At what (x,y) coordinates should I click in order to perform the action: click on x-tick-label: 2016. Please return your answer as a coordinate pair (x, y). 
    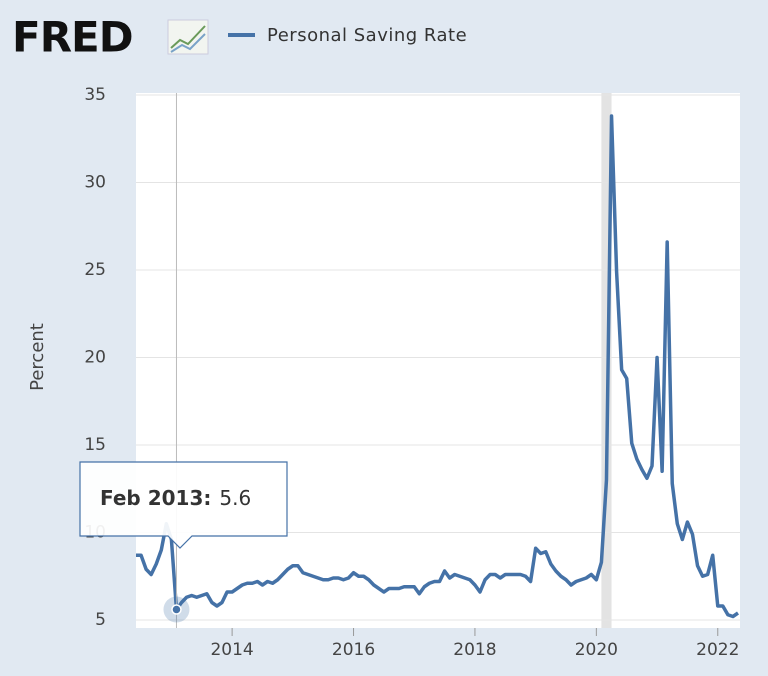
    Looking at the image, I should click on (353, 650).